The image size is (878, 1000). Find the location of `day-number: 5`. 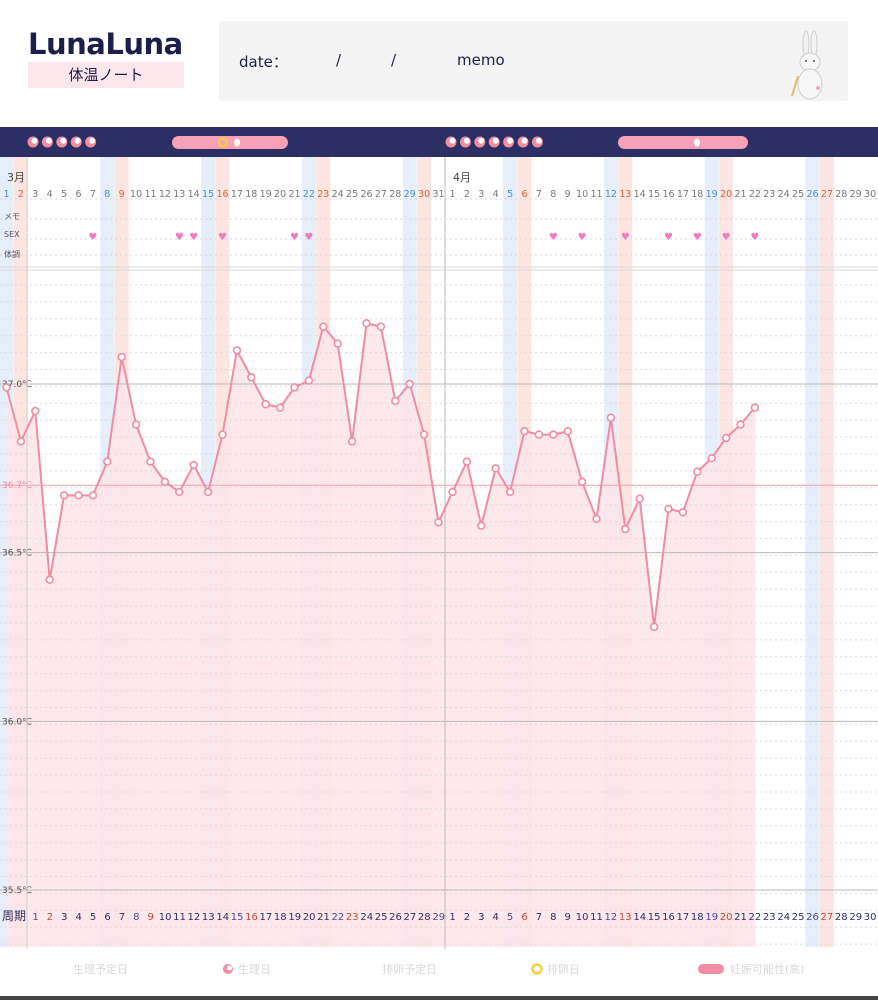

day-number: 5 is located at coordinates (510, 194).